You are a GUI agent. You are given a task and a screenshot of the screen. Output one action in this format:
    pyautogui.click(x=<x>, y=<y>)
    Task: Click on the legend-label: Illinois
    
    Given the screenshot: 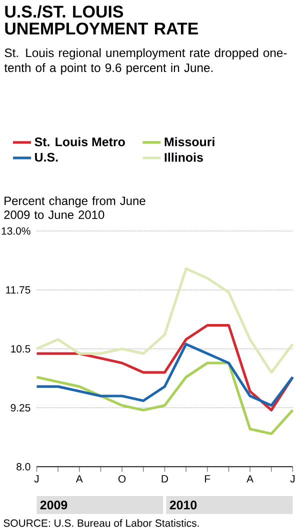 What is the action you would take?
    pyautogui.click(x=183, y=157)
    